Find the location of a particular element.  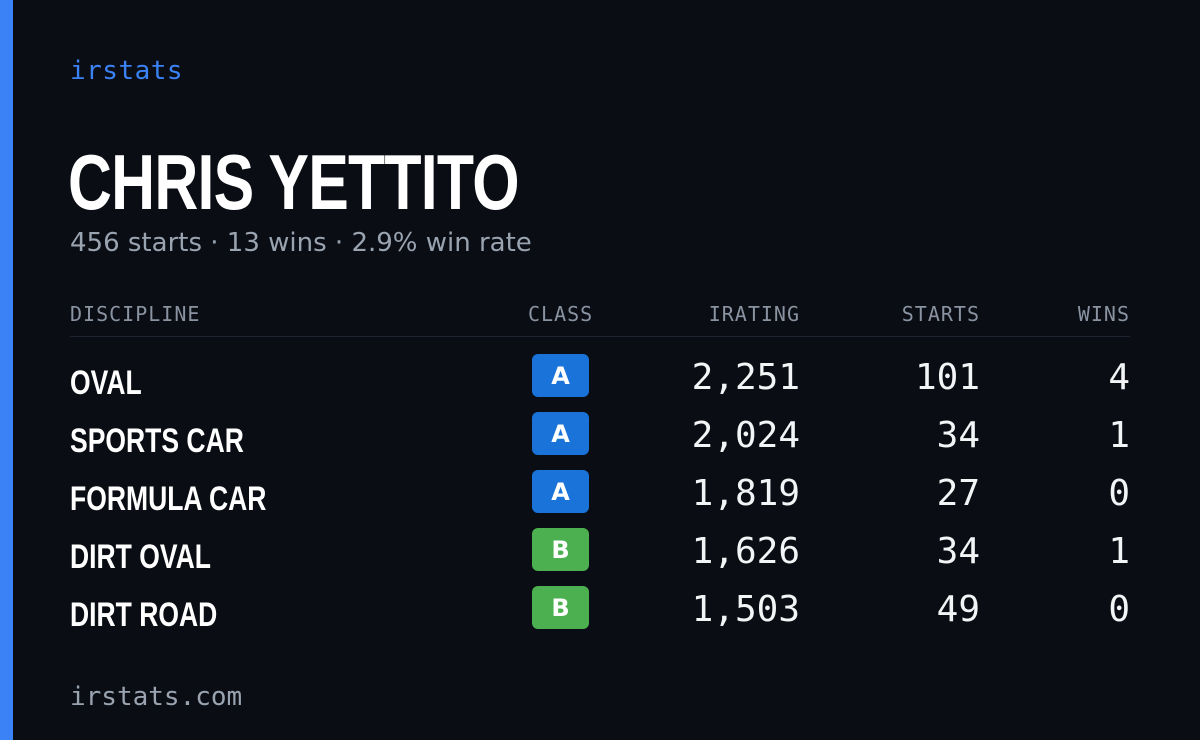

irating-cell: 1,819 is located at coordinates (745, 493).